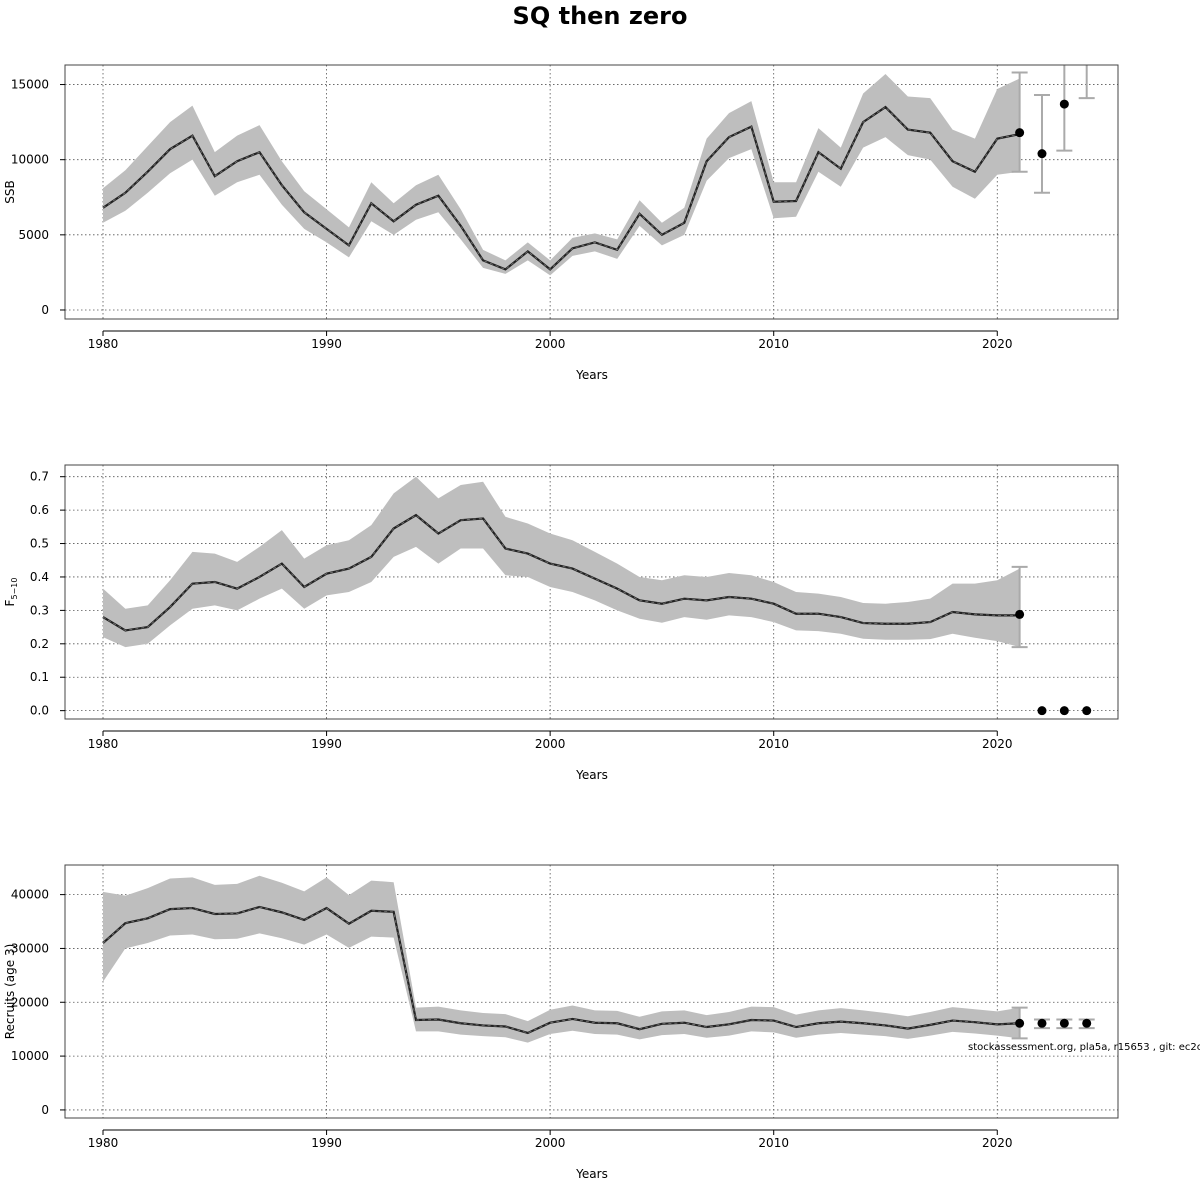  What do you see at coordinates (10, 191) in the screenshot?
I see `y-axis-label: SSB` at bounding box center [10, 191].